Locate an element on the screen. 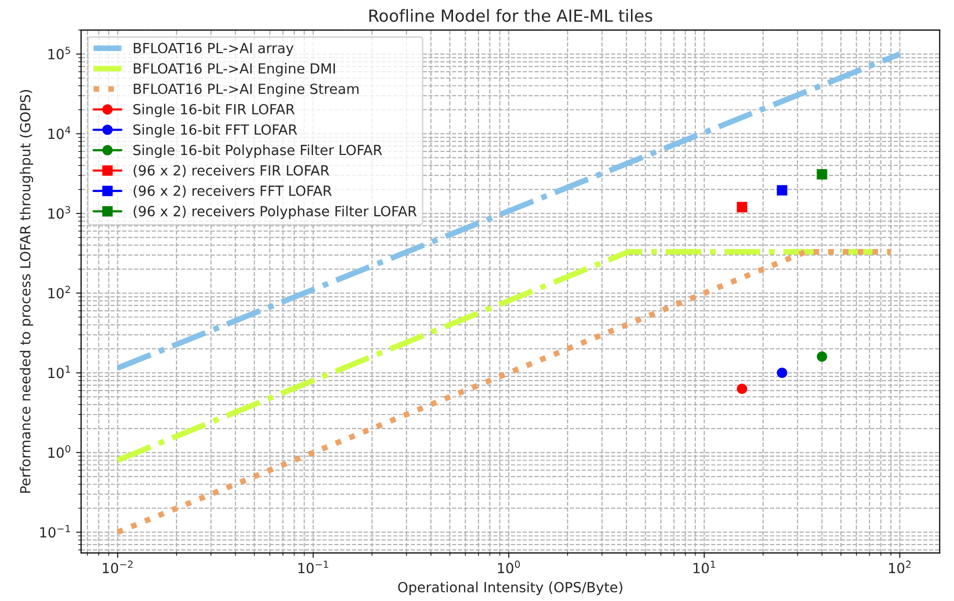 The image size is (954, 601). y-tick-label: 10$^{4}$ is located at coordinates (59, 133).